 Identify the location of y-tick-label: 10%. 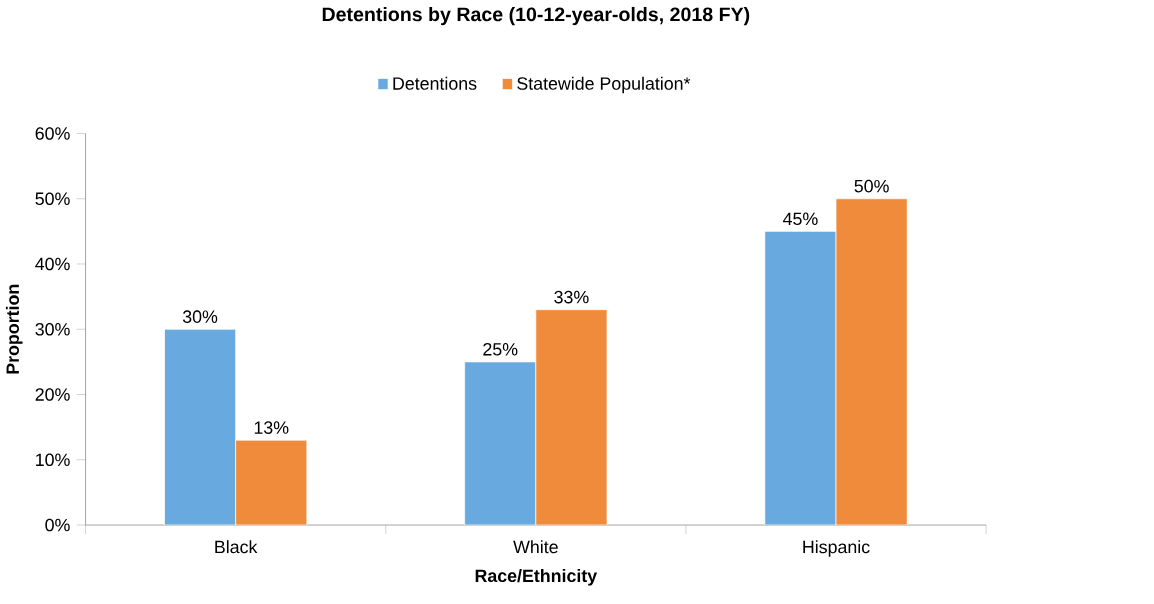
(53, 459).